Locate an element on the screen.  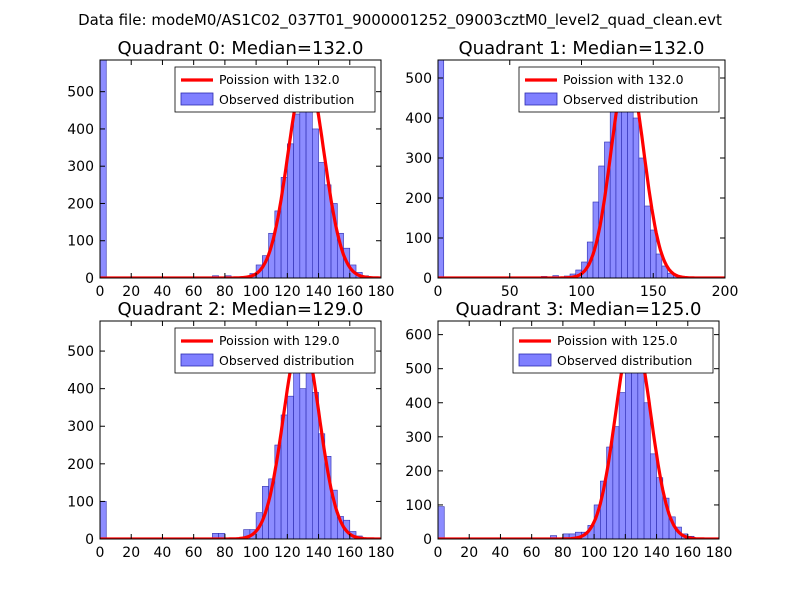
y-tick-label: 600 is located at coordinates (418, 336).